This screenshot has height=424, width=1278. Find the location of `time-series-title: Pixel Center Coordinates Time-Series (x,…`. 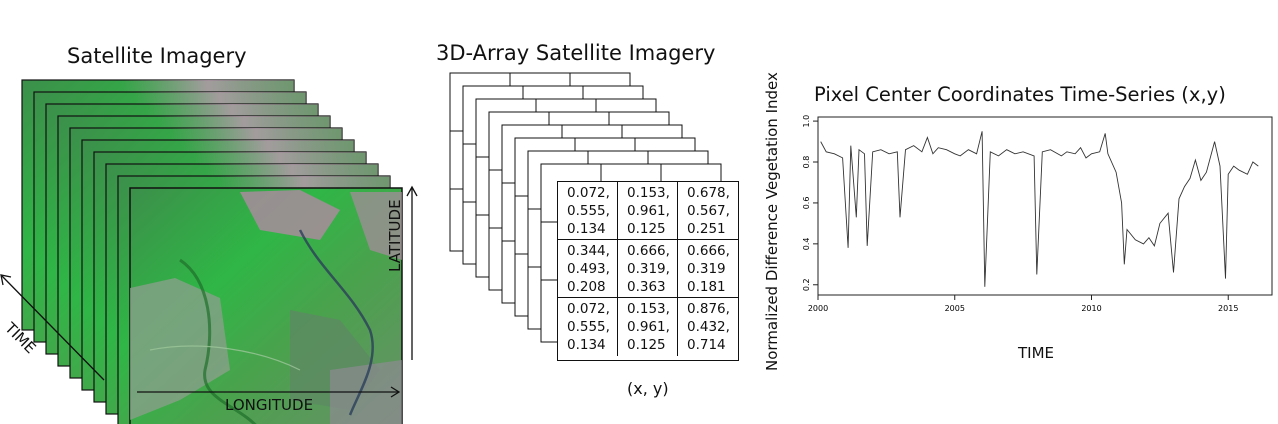

time-series-title: Pixel Center Coordinates Time-Series (x,… is located at coordinates (1020, 94).